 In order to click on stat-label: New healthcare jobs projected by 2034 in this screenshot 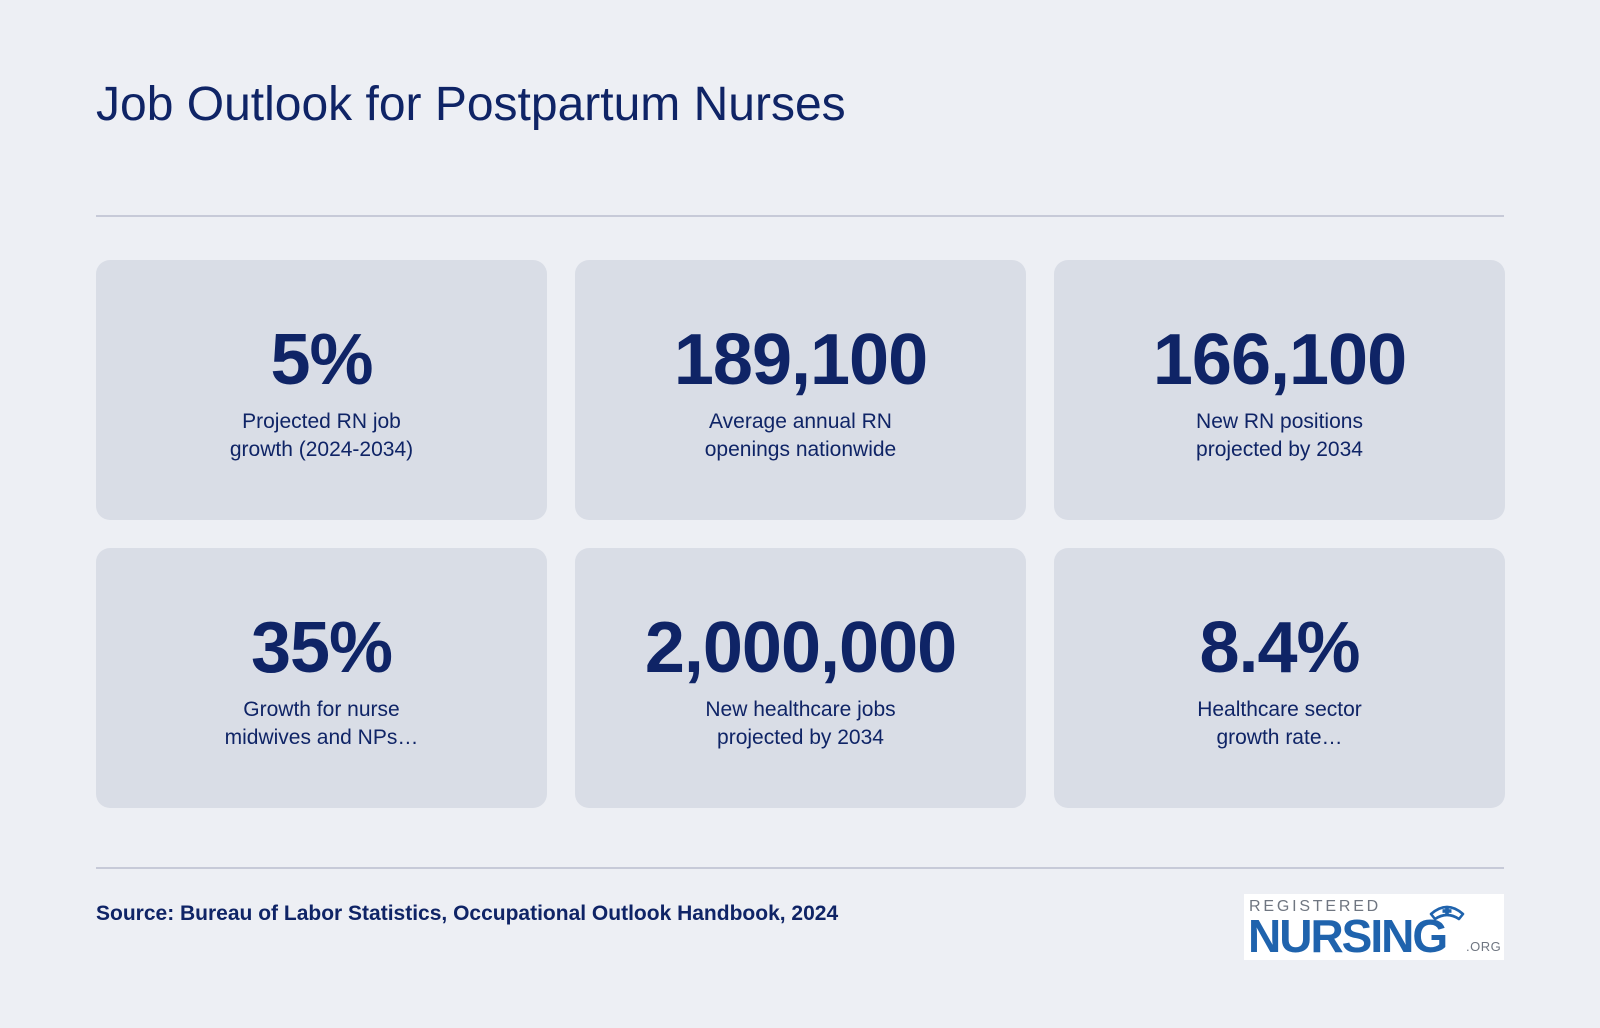, I will do `click(800, 723)`.